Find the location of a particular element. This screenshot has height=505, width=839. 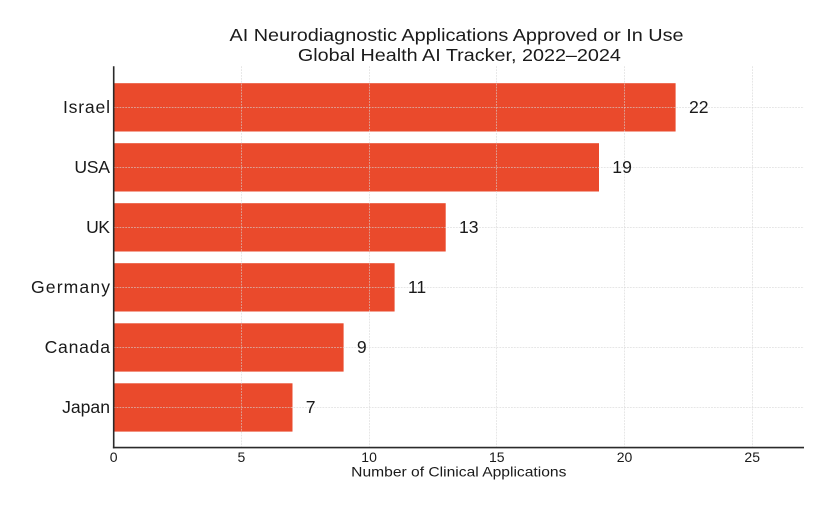

svg-text: 19 is located at coordinates (622, 167).